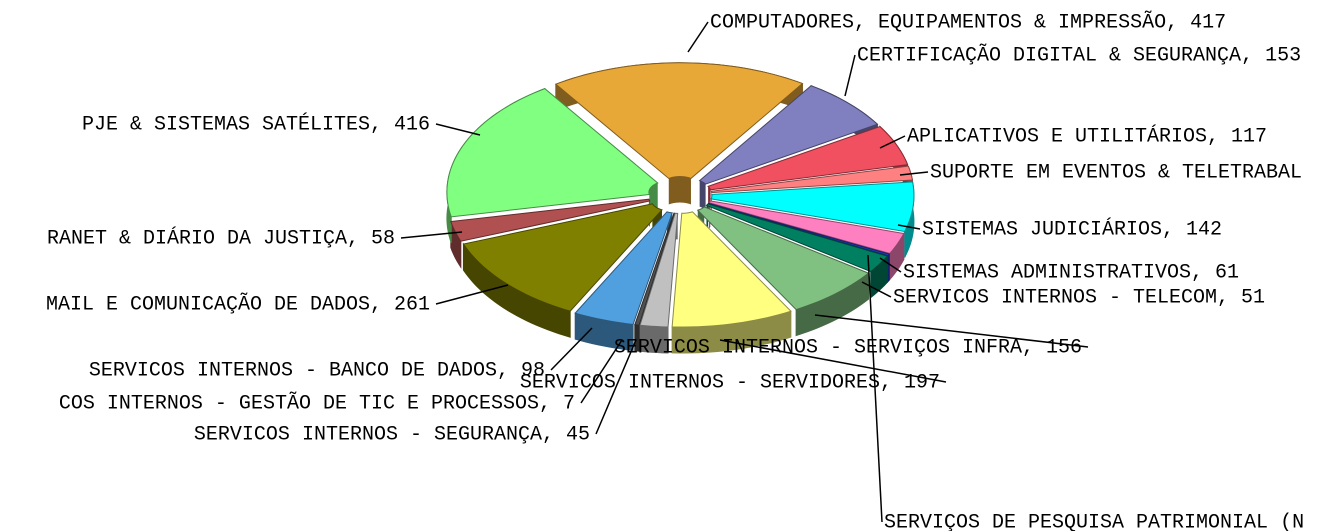  What do you see at coordinates (238, 303) in the screenshot?
I see `data-label: MAIL E COMUNICAÇÃO DE DADOS, 261` at bounding box center [238, 303].